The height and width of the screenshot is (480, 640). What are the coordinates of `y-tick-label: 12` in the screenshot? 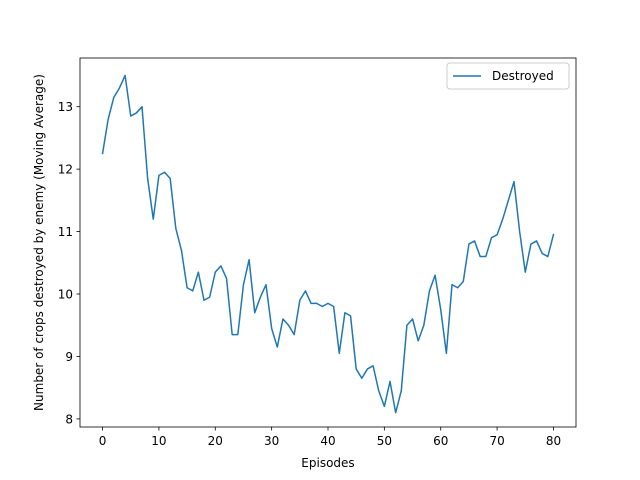 It's located at (65, 170).